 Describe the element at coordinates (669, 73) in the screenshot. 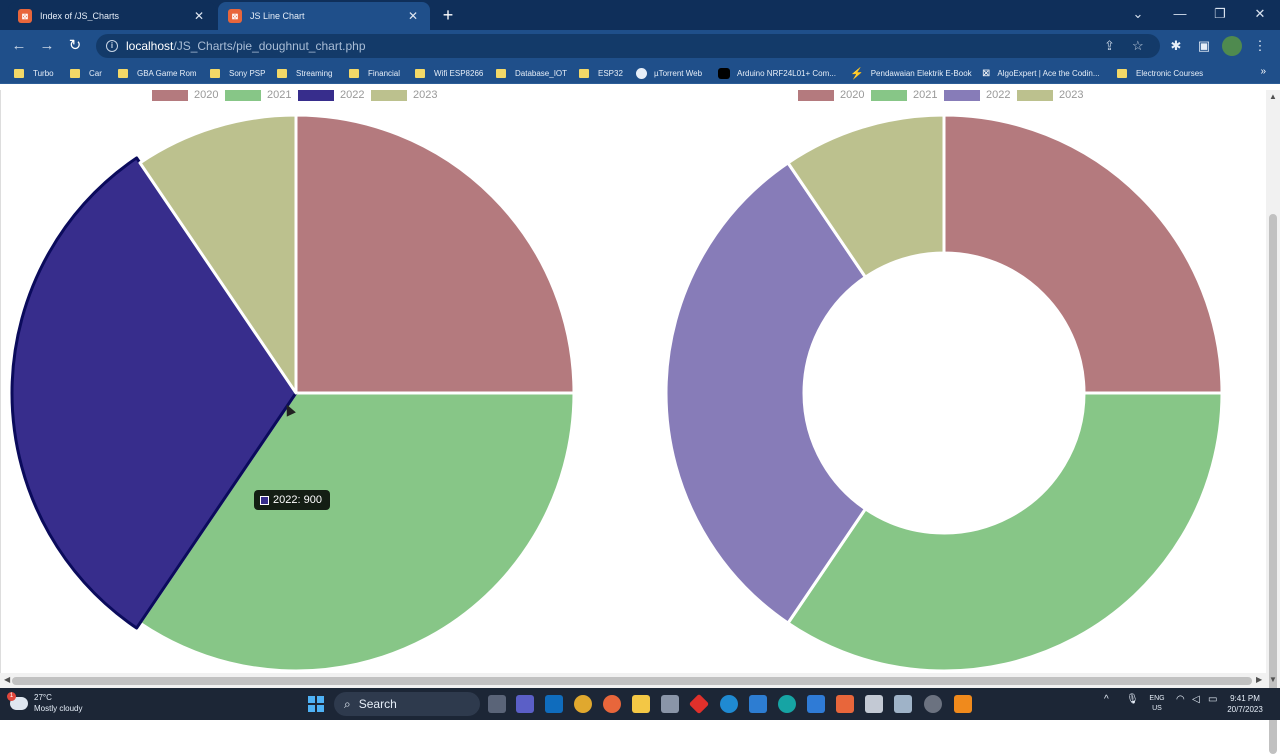

I see `bookmark-utorrent-web: µTorrent Web` at that location.